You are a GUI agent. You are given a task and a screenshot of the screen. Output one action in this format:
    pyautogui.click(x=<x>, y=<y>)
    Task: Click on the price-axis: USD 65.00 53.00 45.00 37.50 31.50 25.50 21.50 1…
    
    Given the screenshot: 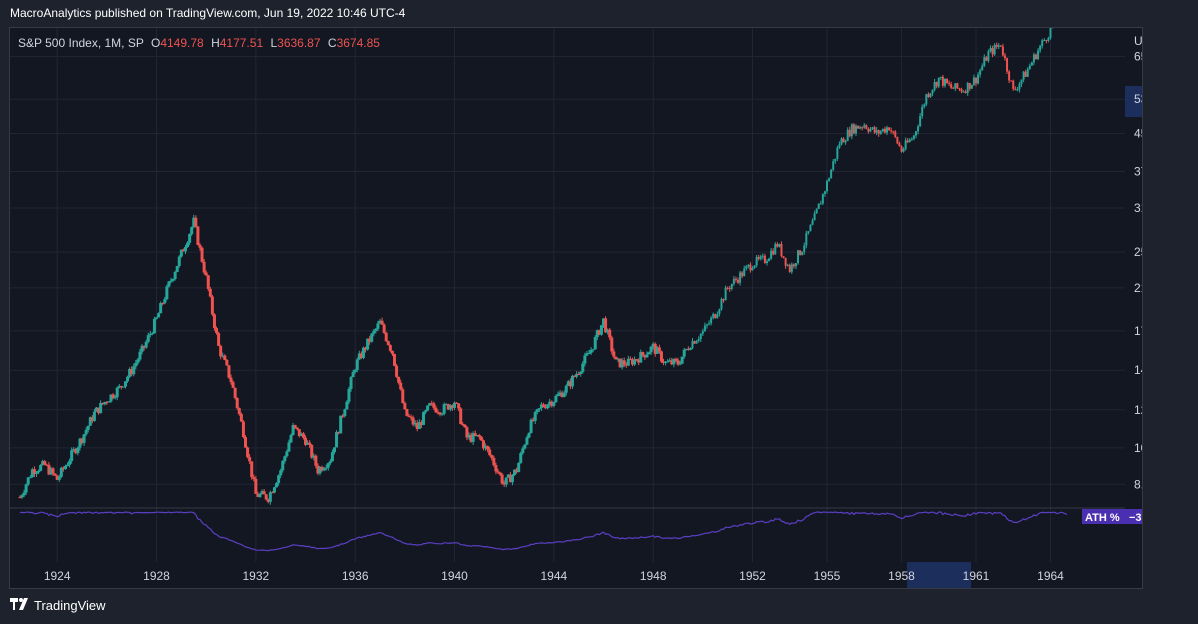 What is the action you would take?
    pyautogui.click(x=1134, y=262)
    